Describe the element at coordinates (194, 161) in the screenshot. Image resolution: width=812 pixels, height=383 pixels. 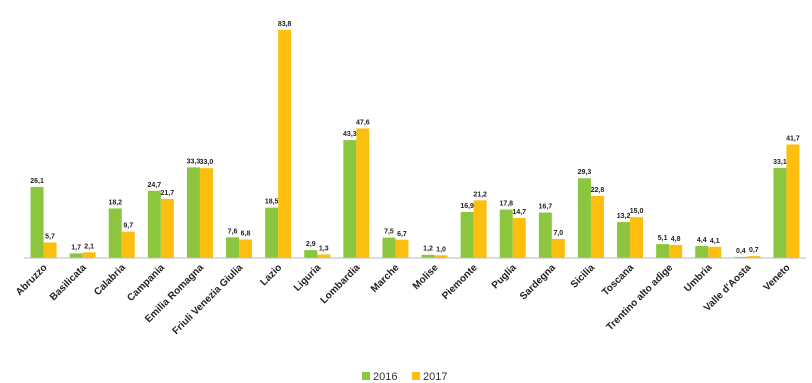
I see `value-label: 33,3` at that location.